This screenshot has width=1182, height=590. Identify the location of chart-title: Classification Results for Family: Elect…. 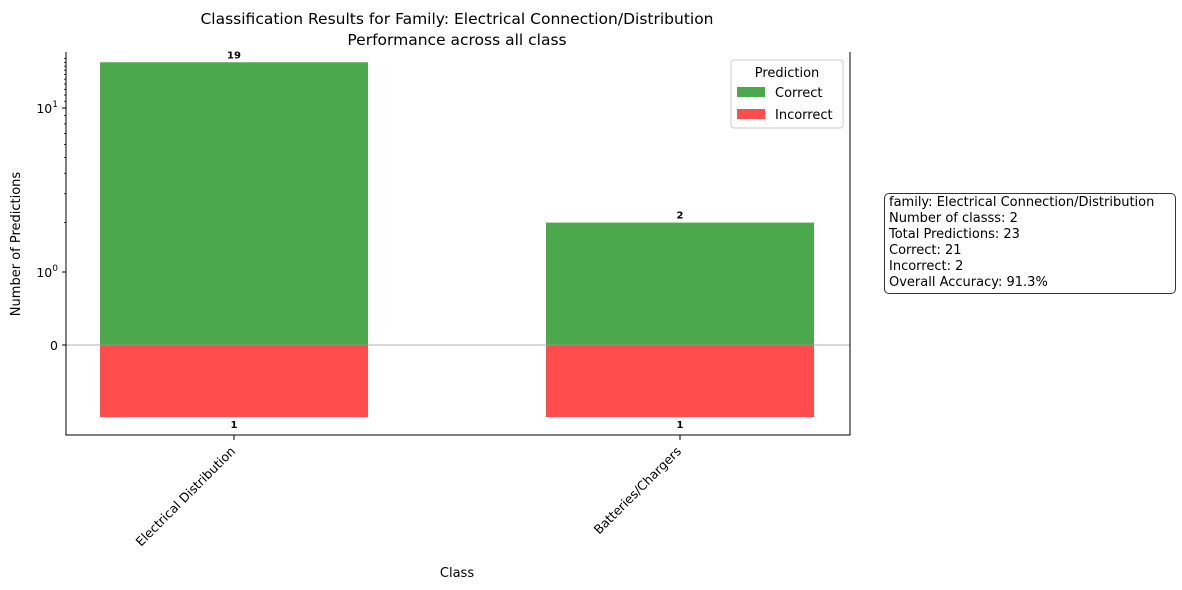
(456, 19).